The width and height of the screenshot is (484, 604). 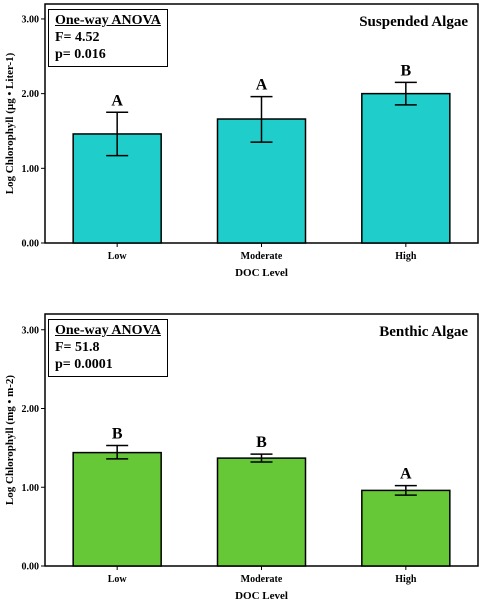 I want to click on anova-f-value: F= 51.8, so click(x=77, y=347).